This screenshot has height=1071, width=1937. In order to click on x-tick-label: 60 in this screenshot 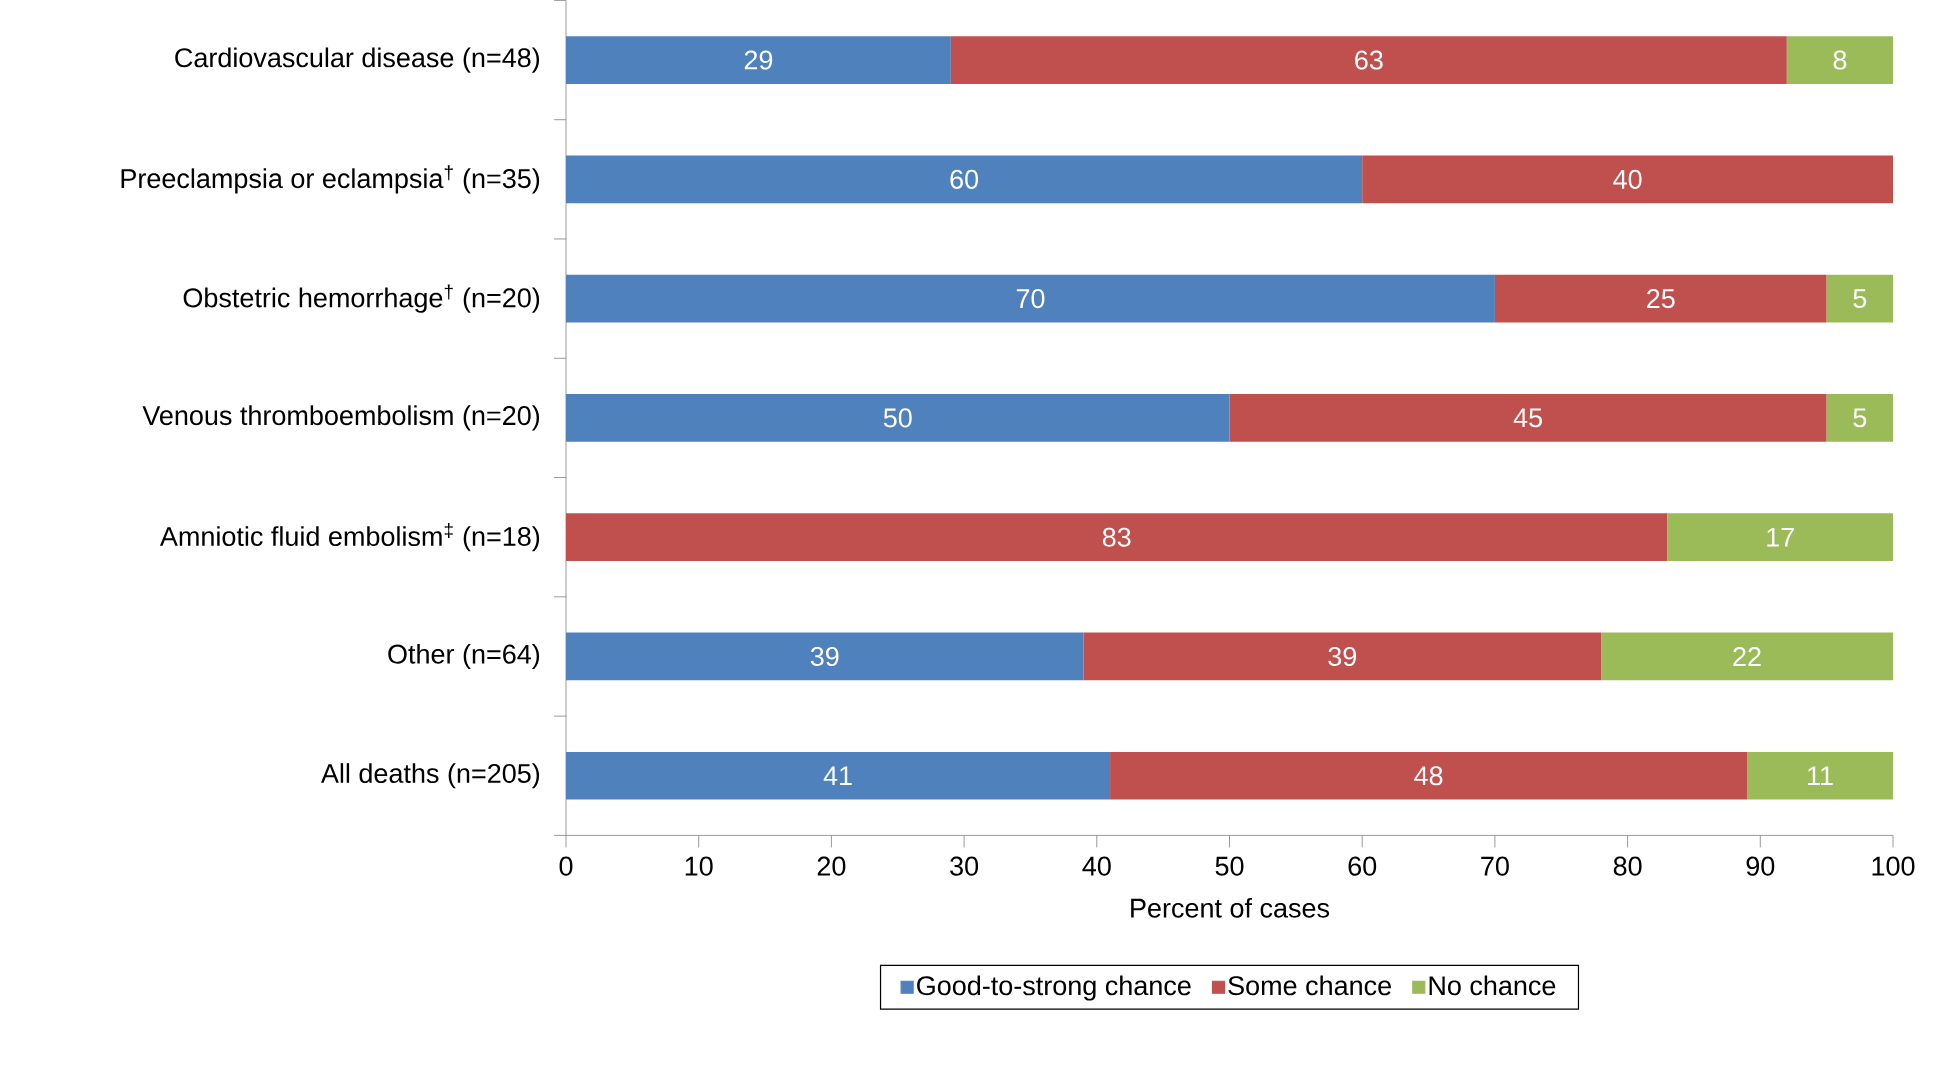, I will do `click(1362, 866)`.